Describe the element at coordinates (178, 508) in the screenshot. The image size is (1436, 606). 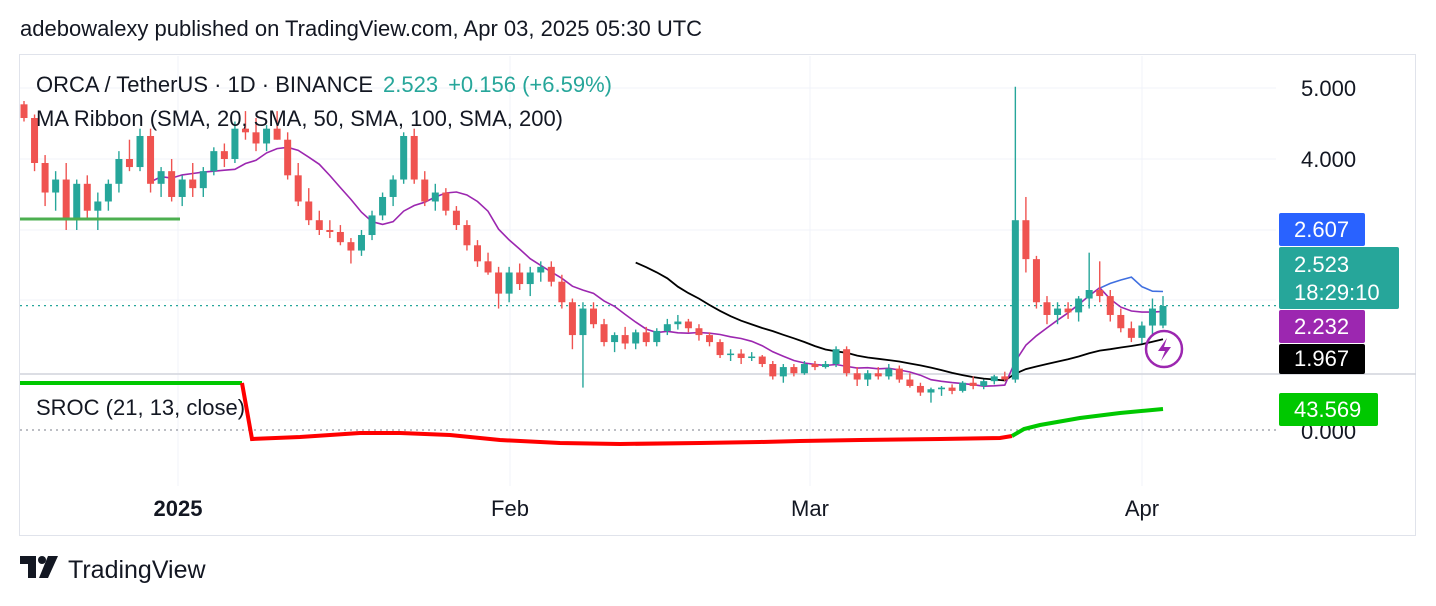
I see `time-label-2025: 2025` at that location.